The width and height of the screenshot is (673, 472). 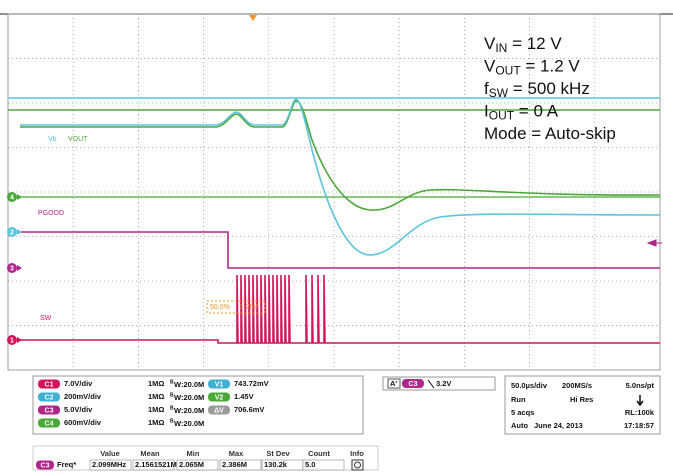 I want to click on channel-scale: 7.0V/div, so click(x=78, y=383).